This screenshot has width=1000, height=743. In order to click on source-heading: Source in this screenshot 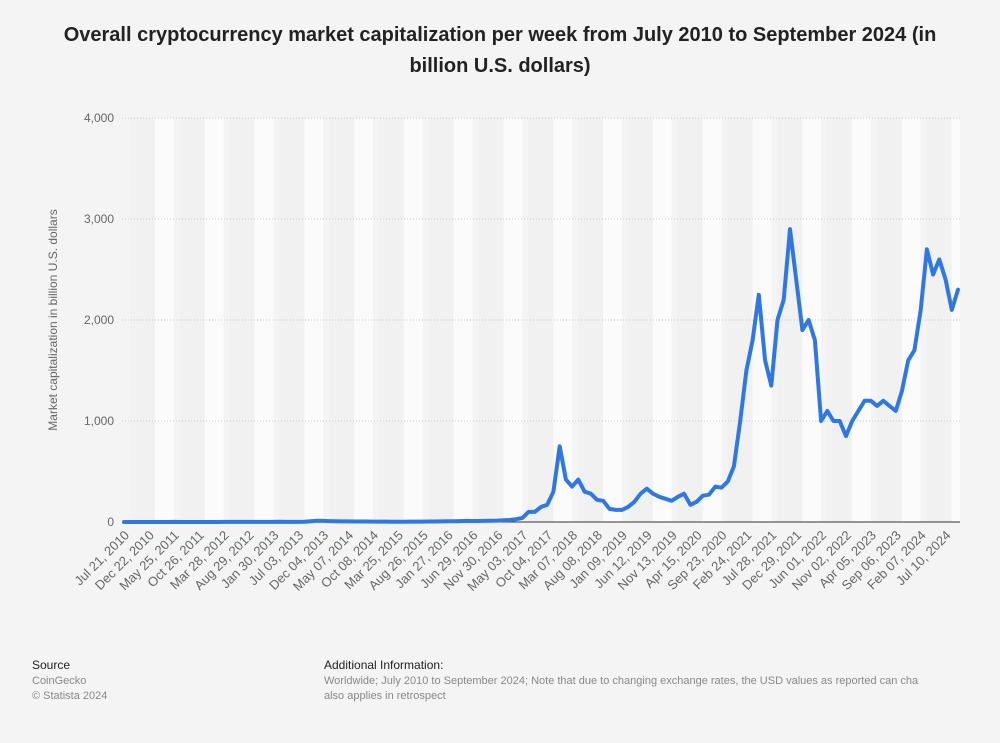, I will do `click(51, 665)`.